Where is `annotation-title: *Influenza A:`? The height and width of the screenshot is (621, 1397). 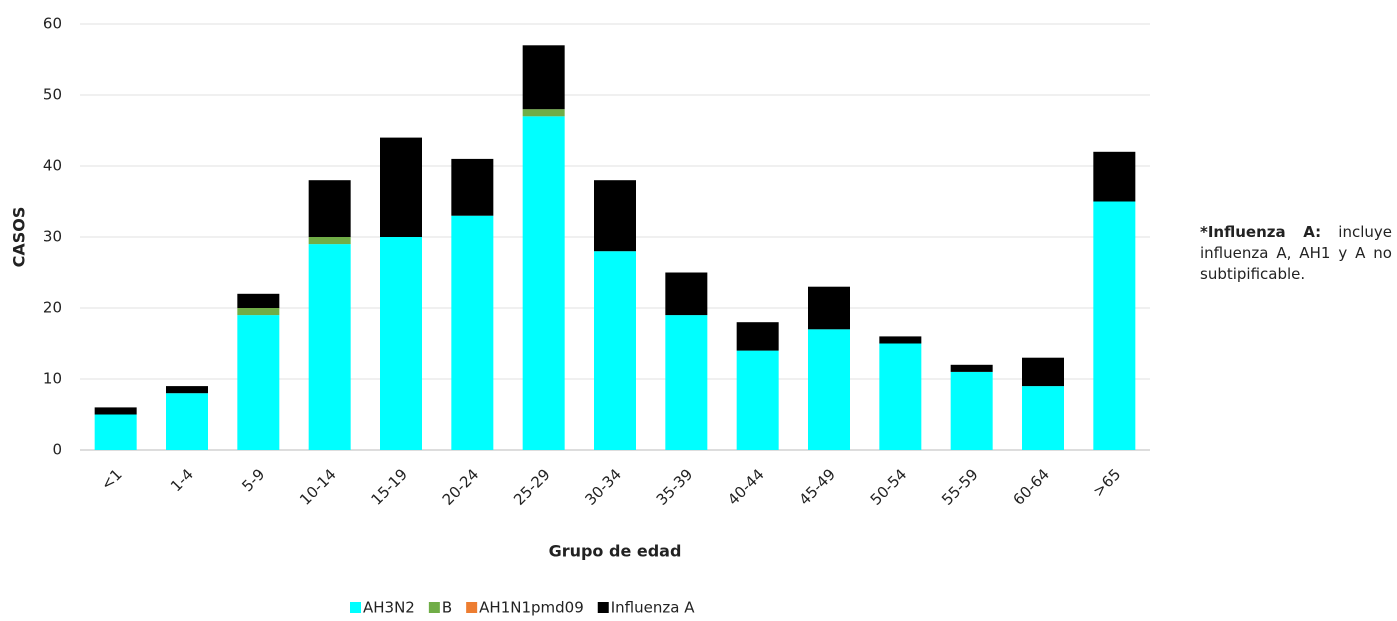 annotation-title: *Influenza A: is located at coordinates (1261, 232).